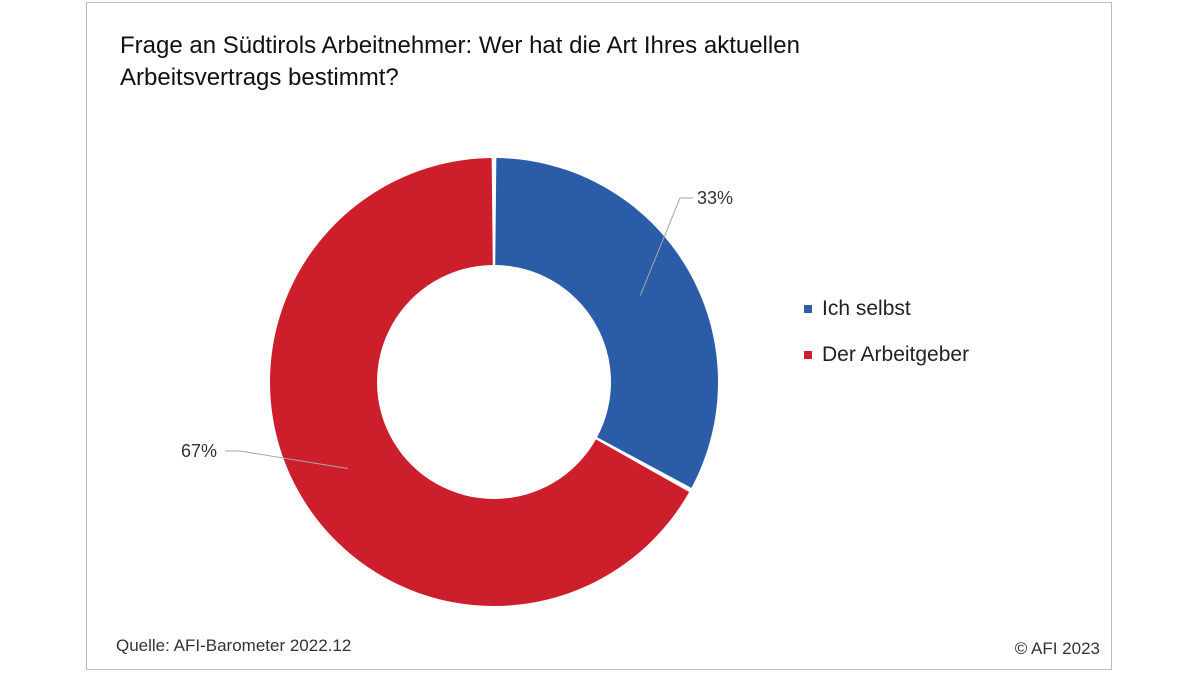 Image resolution: width=1200 pixels, height=673 pixels. Describe the element at coordinates (715, 198) in the screenshot. I see `data-label-1: 33%` at that location.